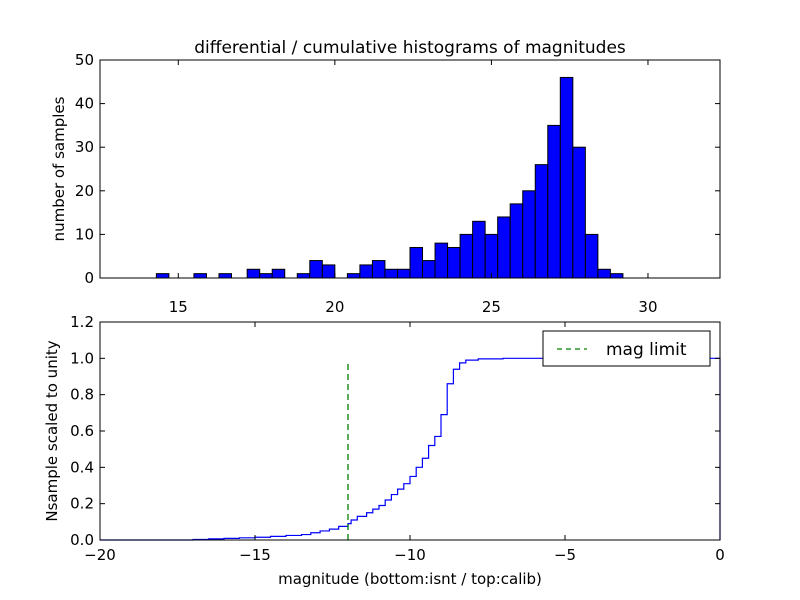 This screenshot has height=600, width=800. I want to click on x-tick-label: −15, so click(255, 555).